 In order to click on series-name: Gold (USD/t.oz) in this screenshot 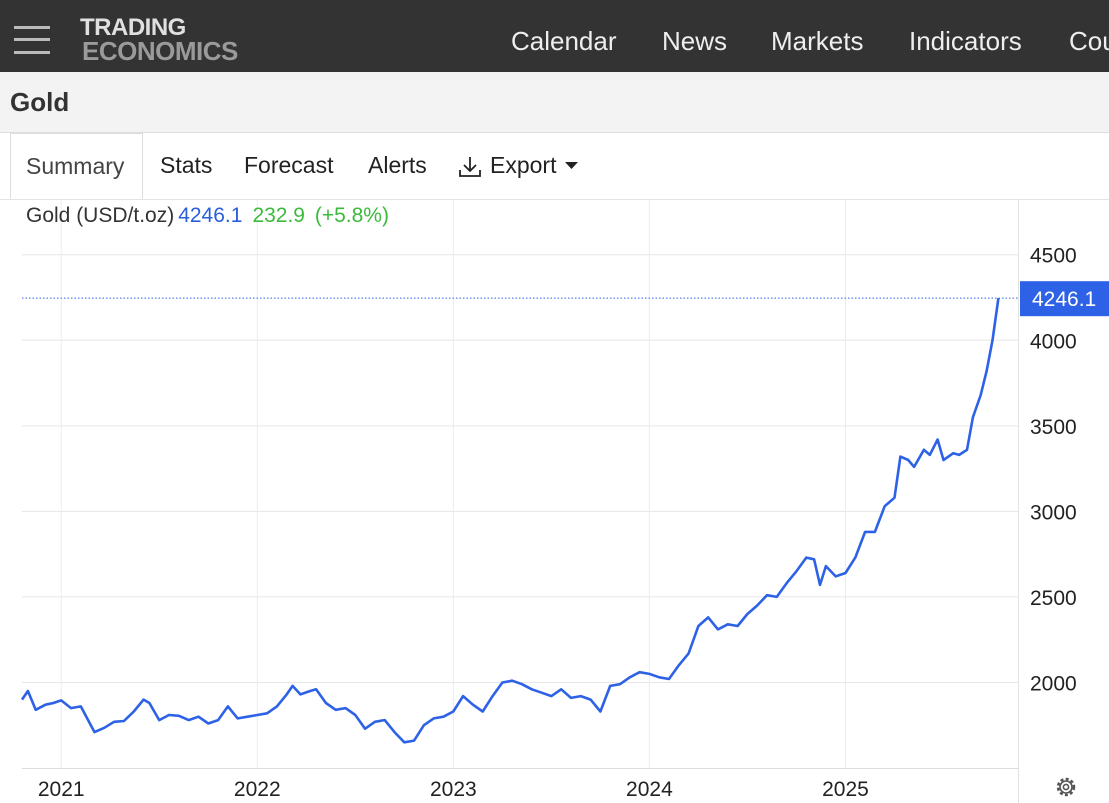, I will do `click(100, 215)`.